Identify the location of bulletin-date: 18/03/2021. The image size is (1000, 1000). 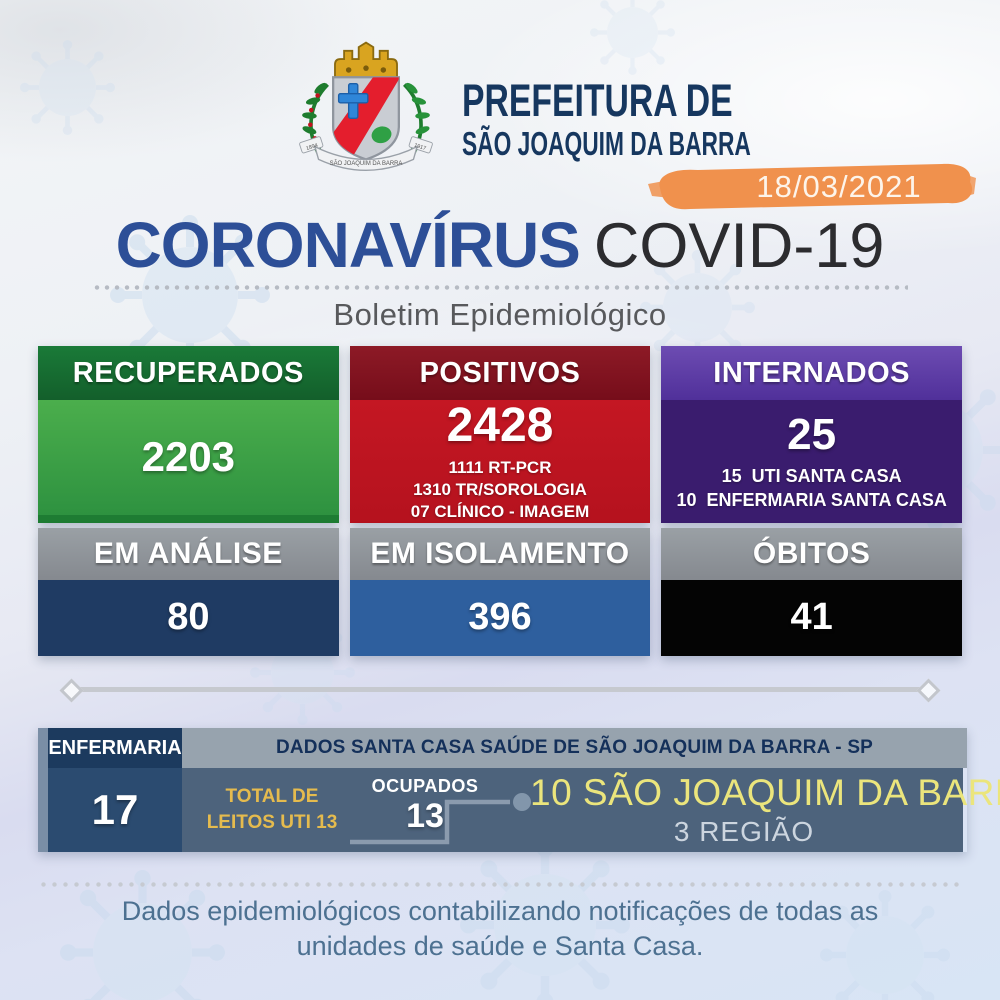
(839, 186).